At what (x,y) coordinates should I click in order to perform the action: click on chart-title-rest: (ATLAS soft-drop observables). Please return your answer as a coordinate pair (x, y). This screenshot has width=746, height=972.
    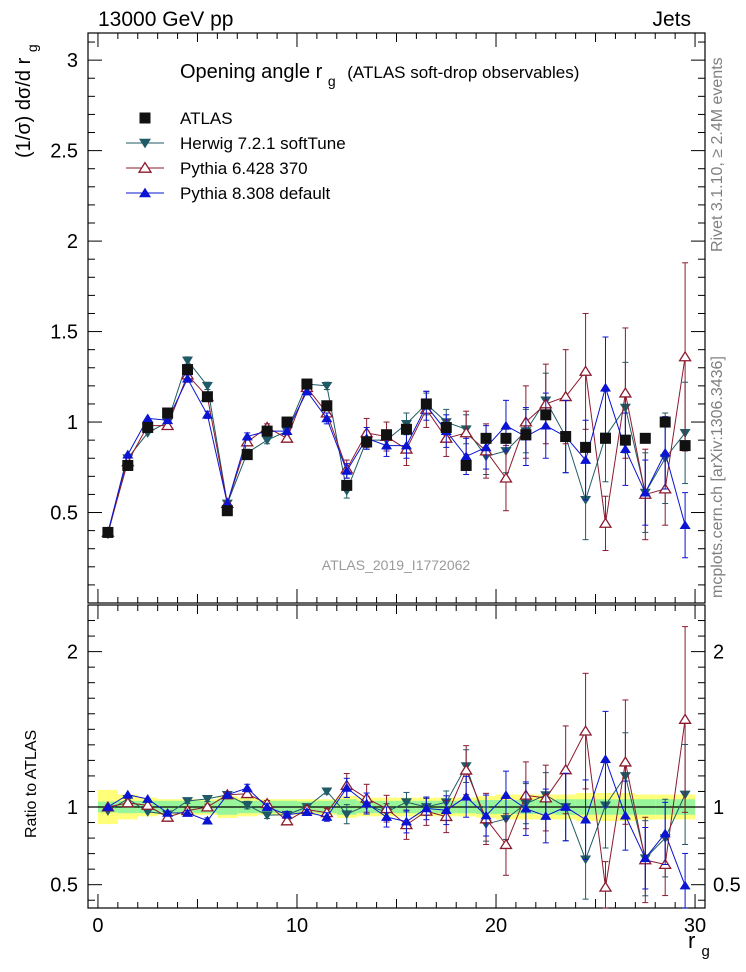
    Looking at the image, I should click on (463, 72).